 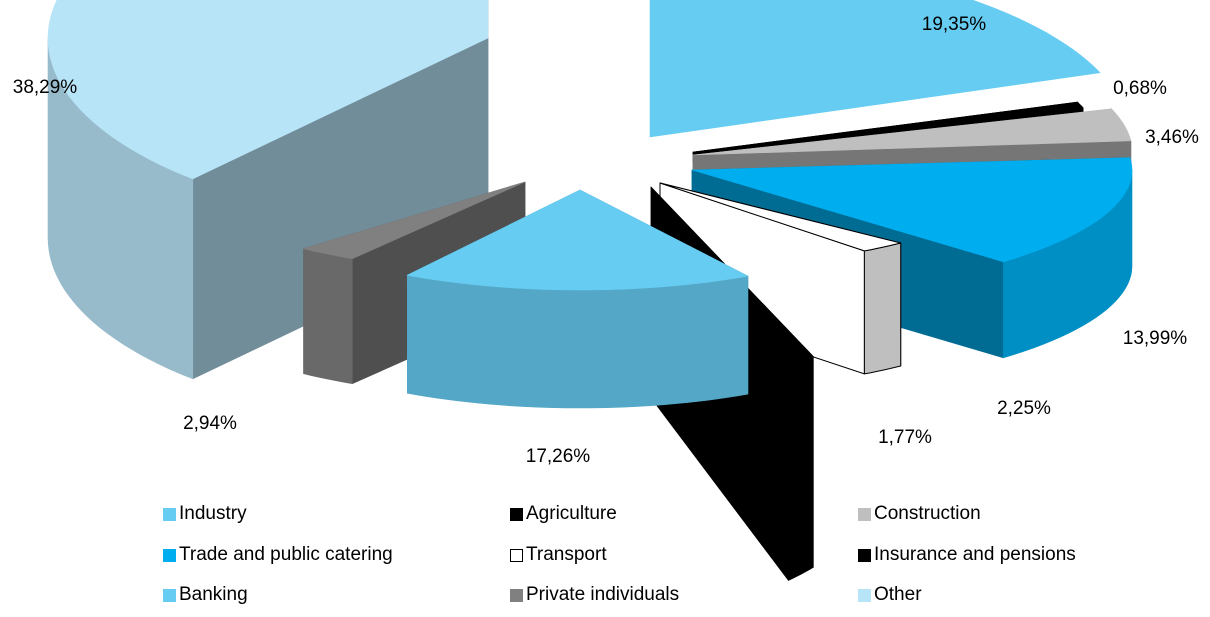 What do you see at coordinates (1155, 338) in the screenshot?
I see `data-label-trade-and-public-catering: 13,99%` at bounding box center [1155, 338].